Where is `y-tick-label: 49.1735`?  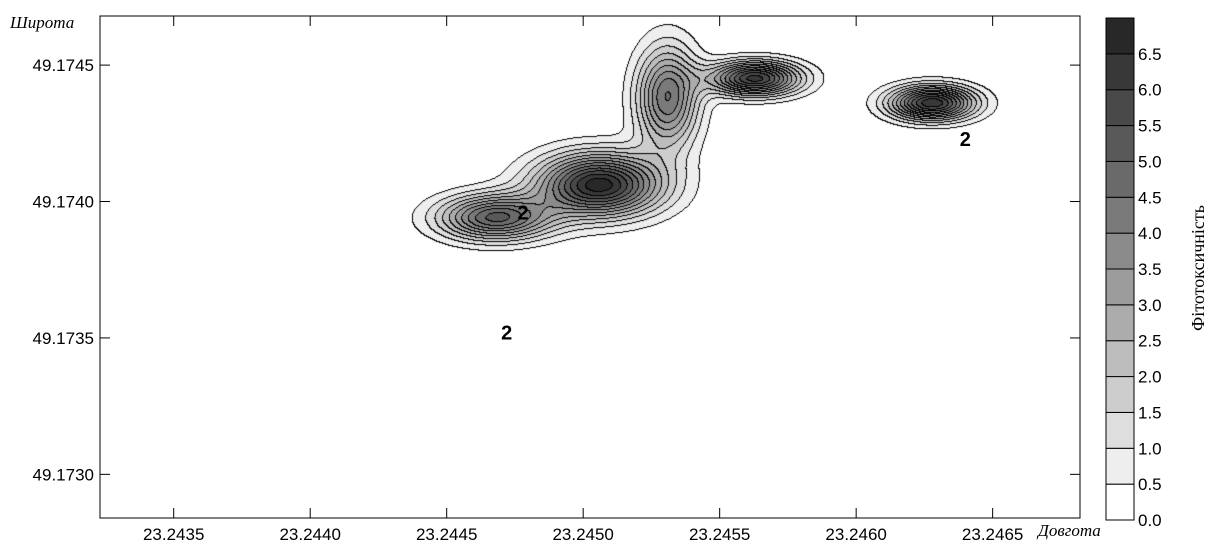
y-tick-label: 49.1735 is located at coordinates (63, 338).